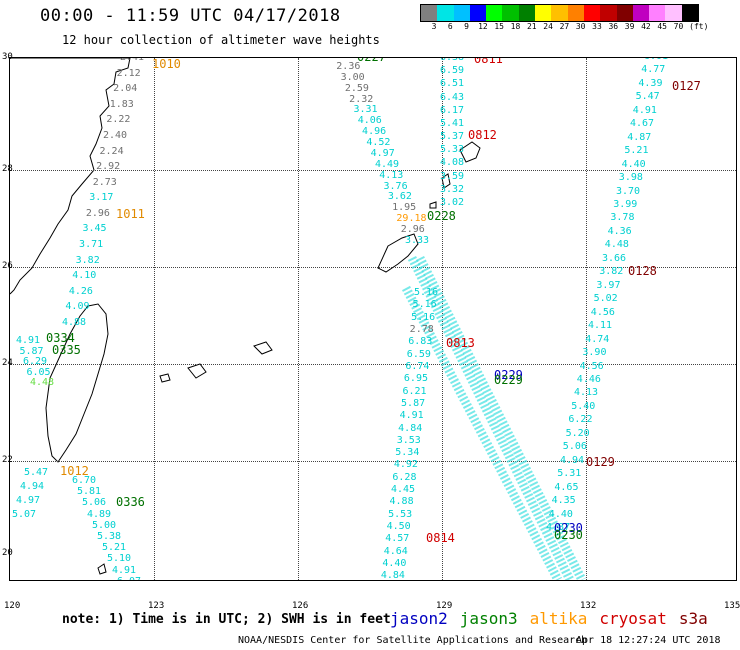 The image size is (740, 650). What do you see at coordinates (488, 61) in the screenshot?
I see `pass-time-label: 0811` at bounding box center [488, 61].